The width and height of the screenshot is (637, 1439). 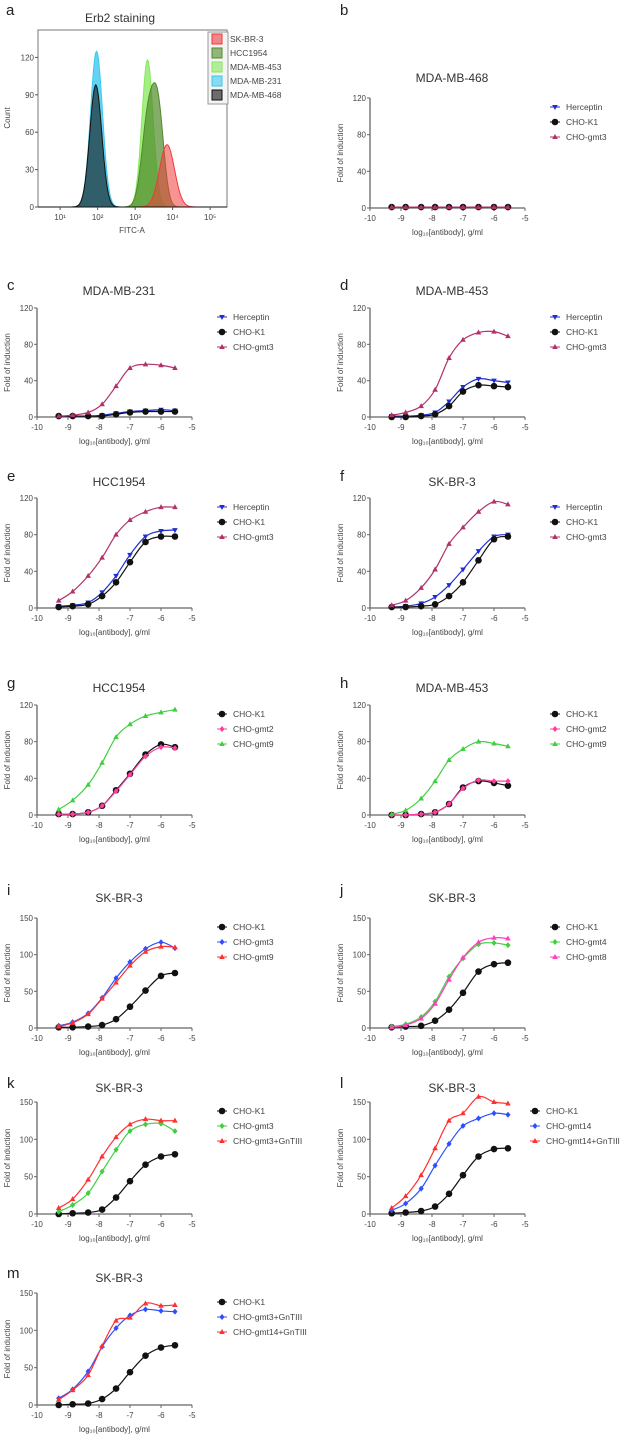 I want to click on legend-label: CHO-gmt9, so click(x=586, y=744).